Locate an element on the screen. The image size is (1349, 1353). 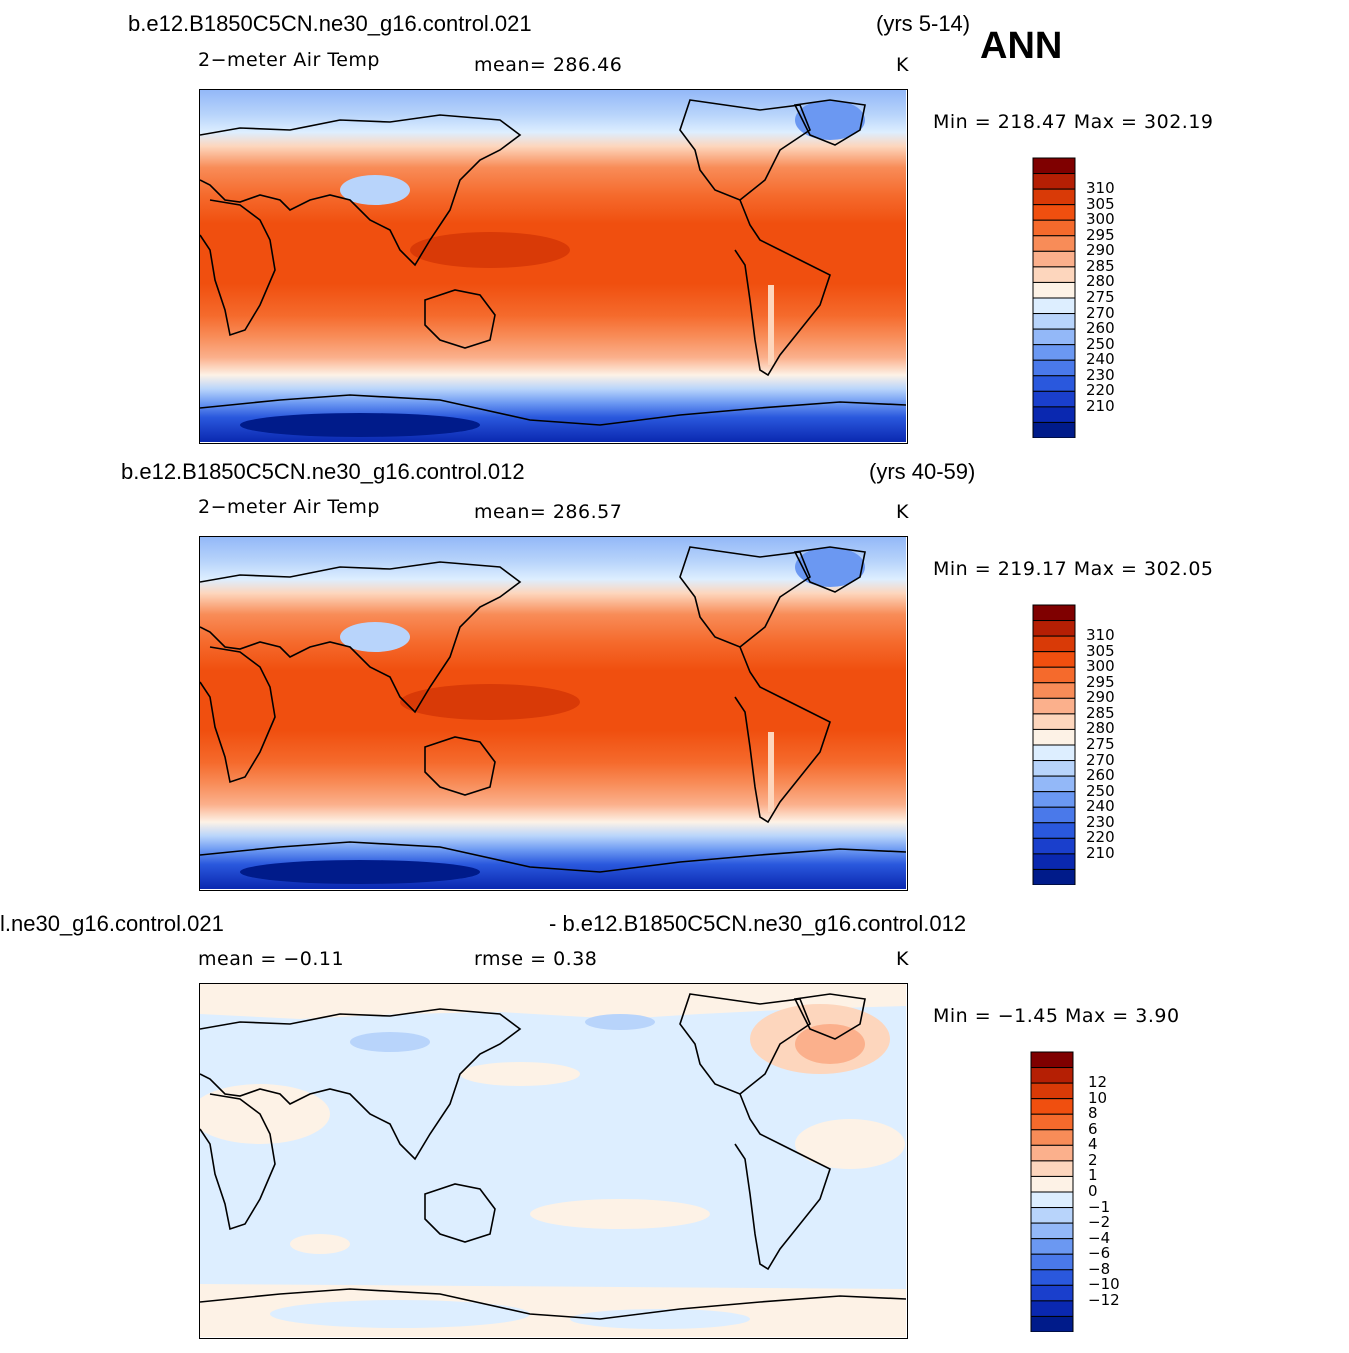
panel3-colorbar is located at coordinates (1052, 1194).